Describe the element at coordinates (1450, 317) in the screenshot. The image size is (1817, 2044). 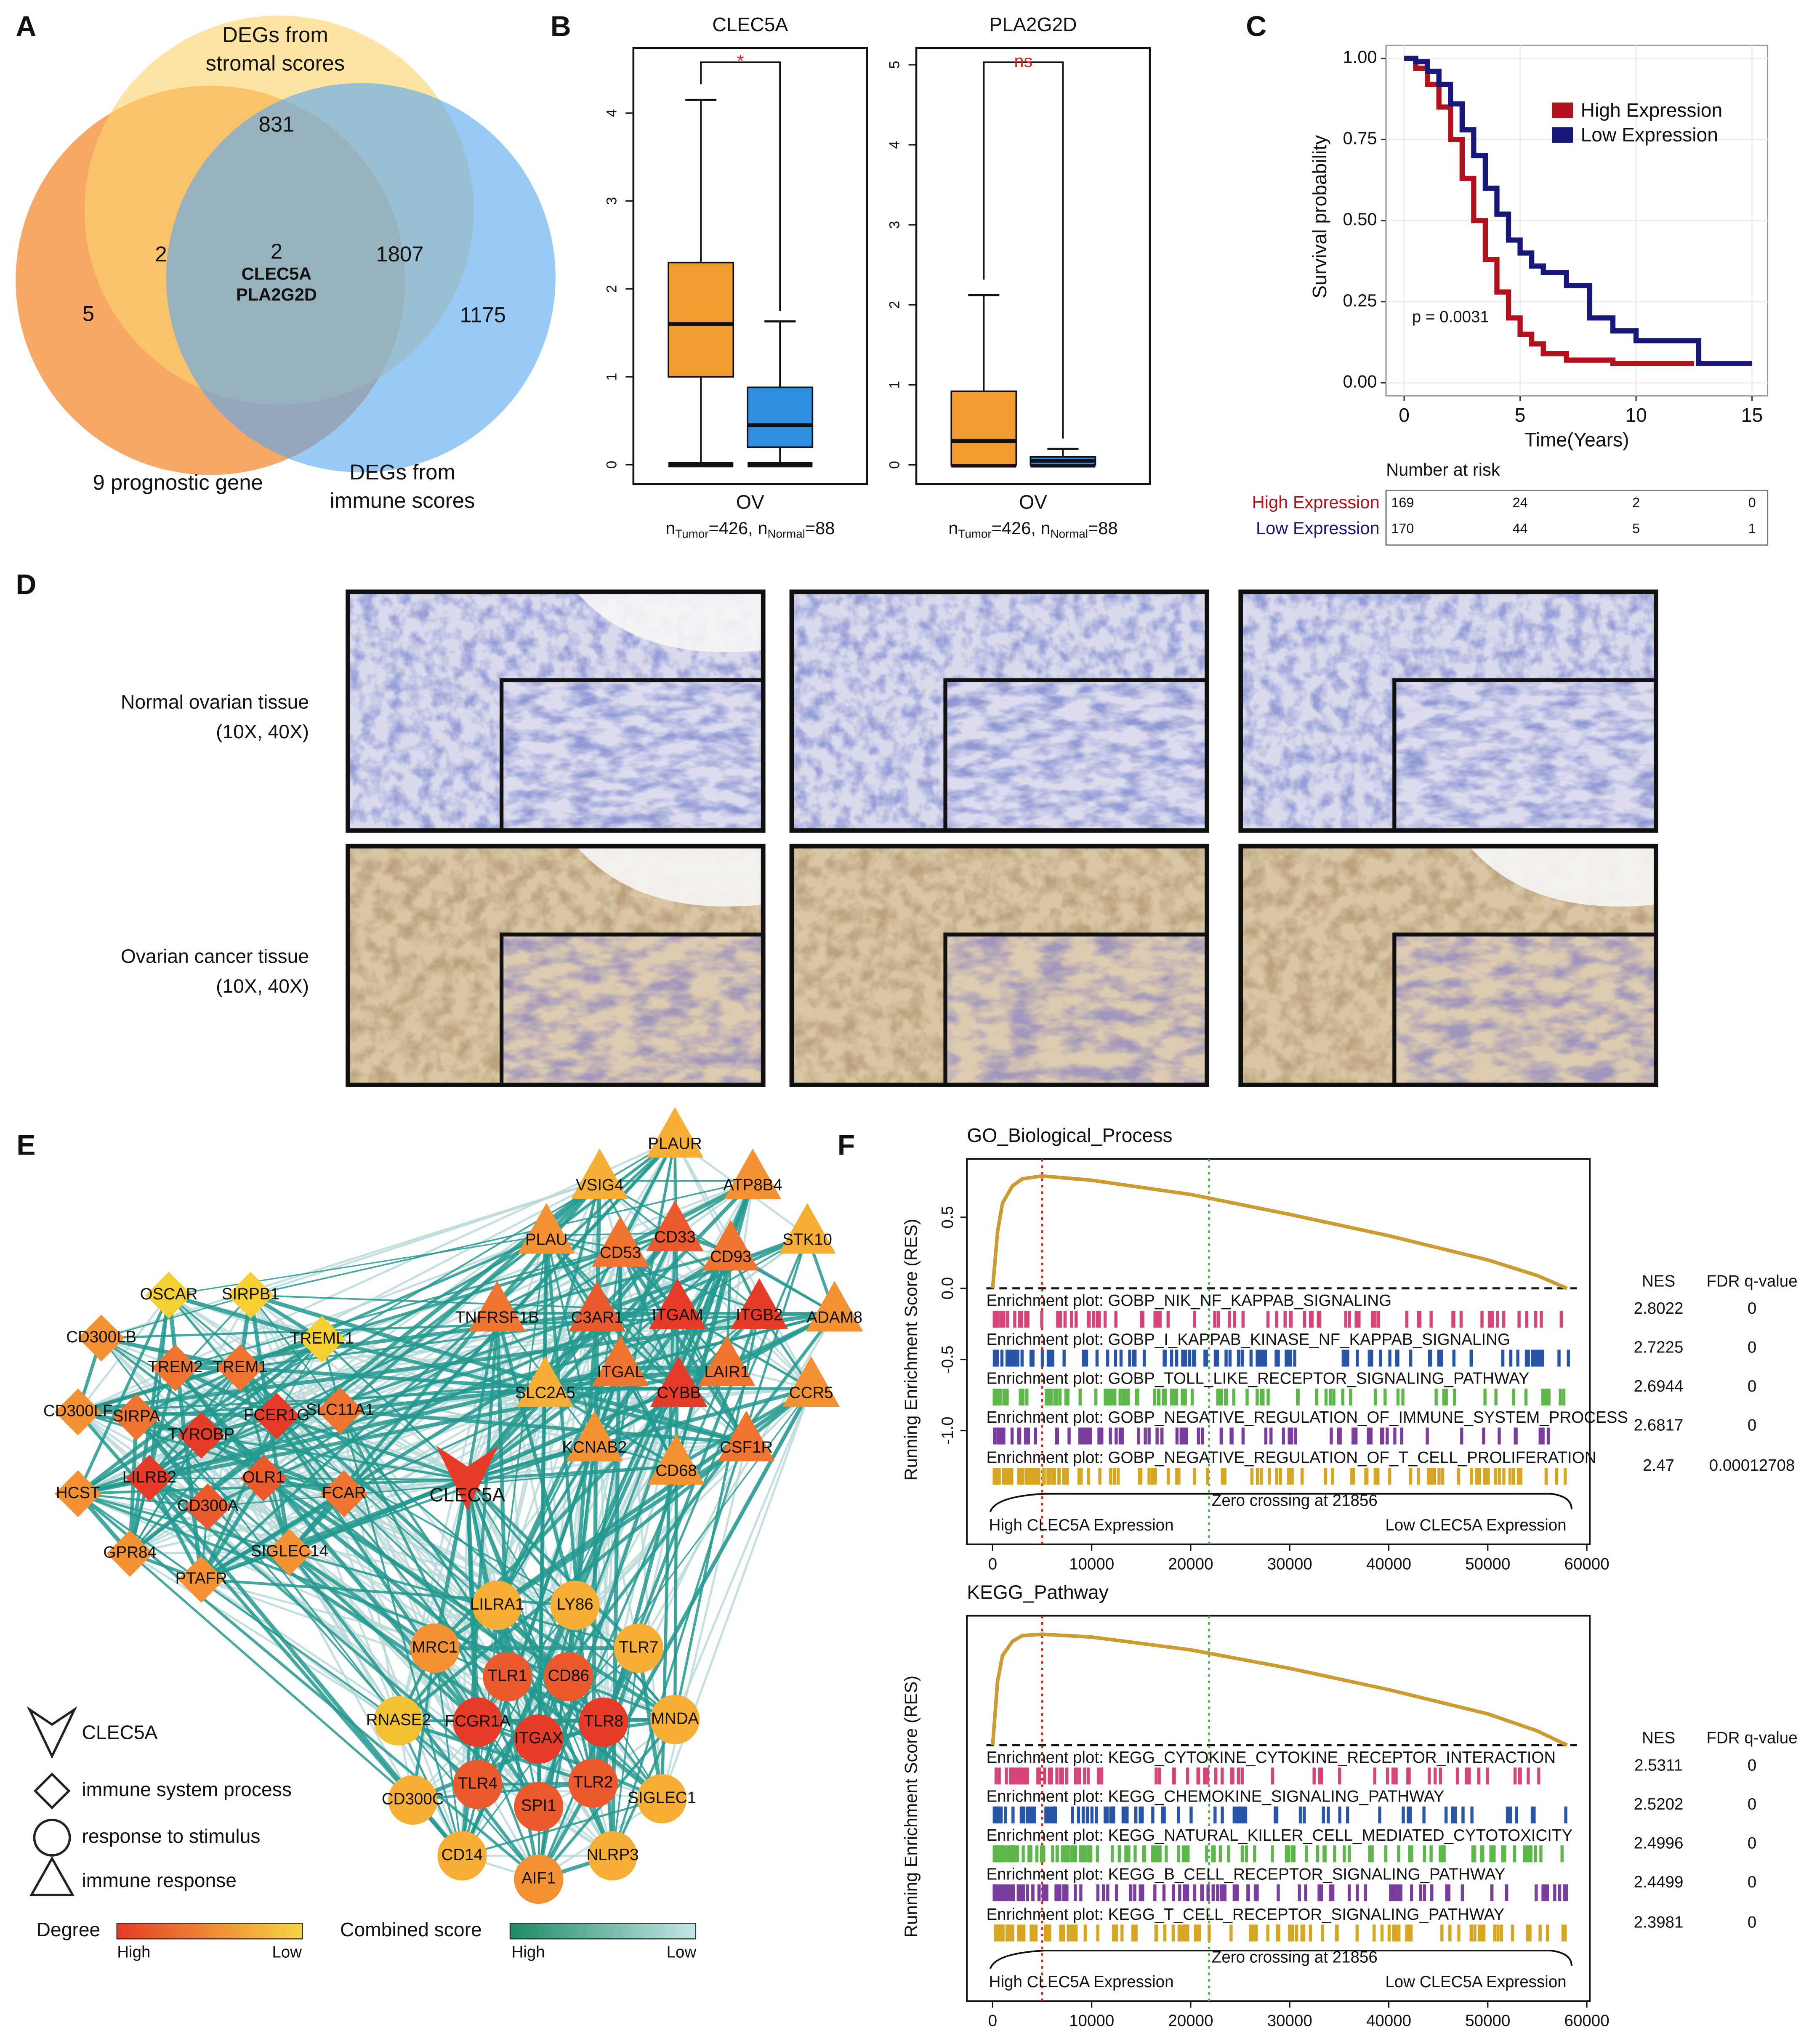
I see `p-value: p = 0.0031` at that location.